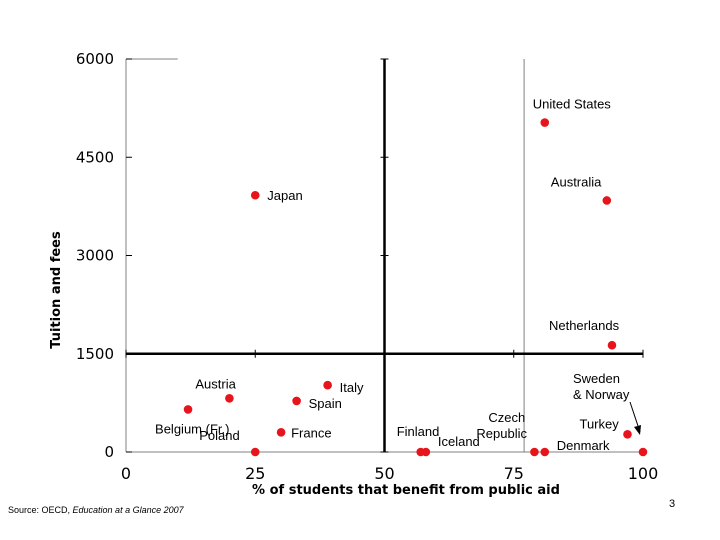  Describe the element at coordinates (325, 403) in the screenshot. I see `point-label: Spain` at that location.